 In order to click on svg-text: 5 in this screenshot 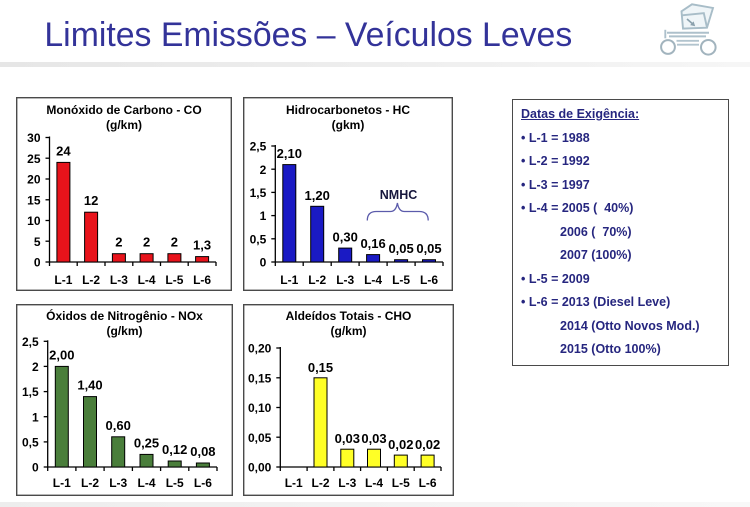, I will do `click(37, 242)`.